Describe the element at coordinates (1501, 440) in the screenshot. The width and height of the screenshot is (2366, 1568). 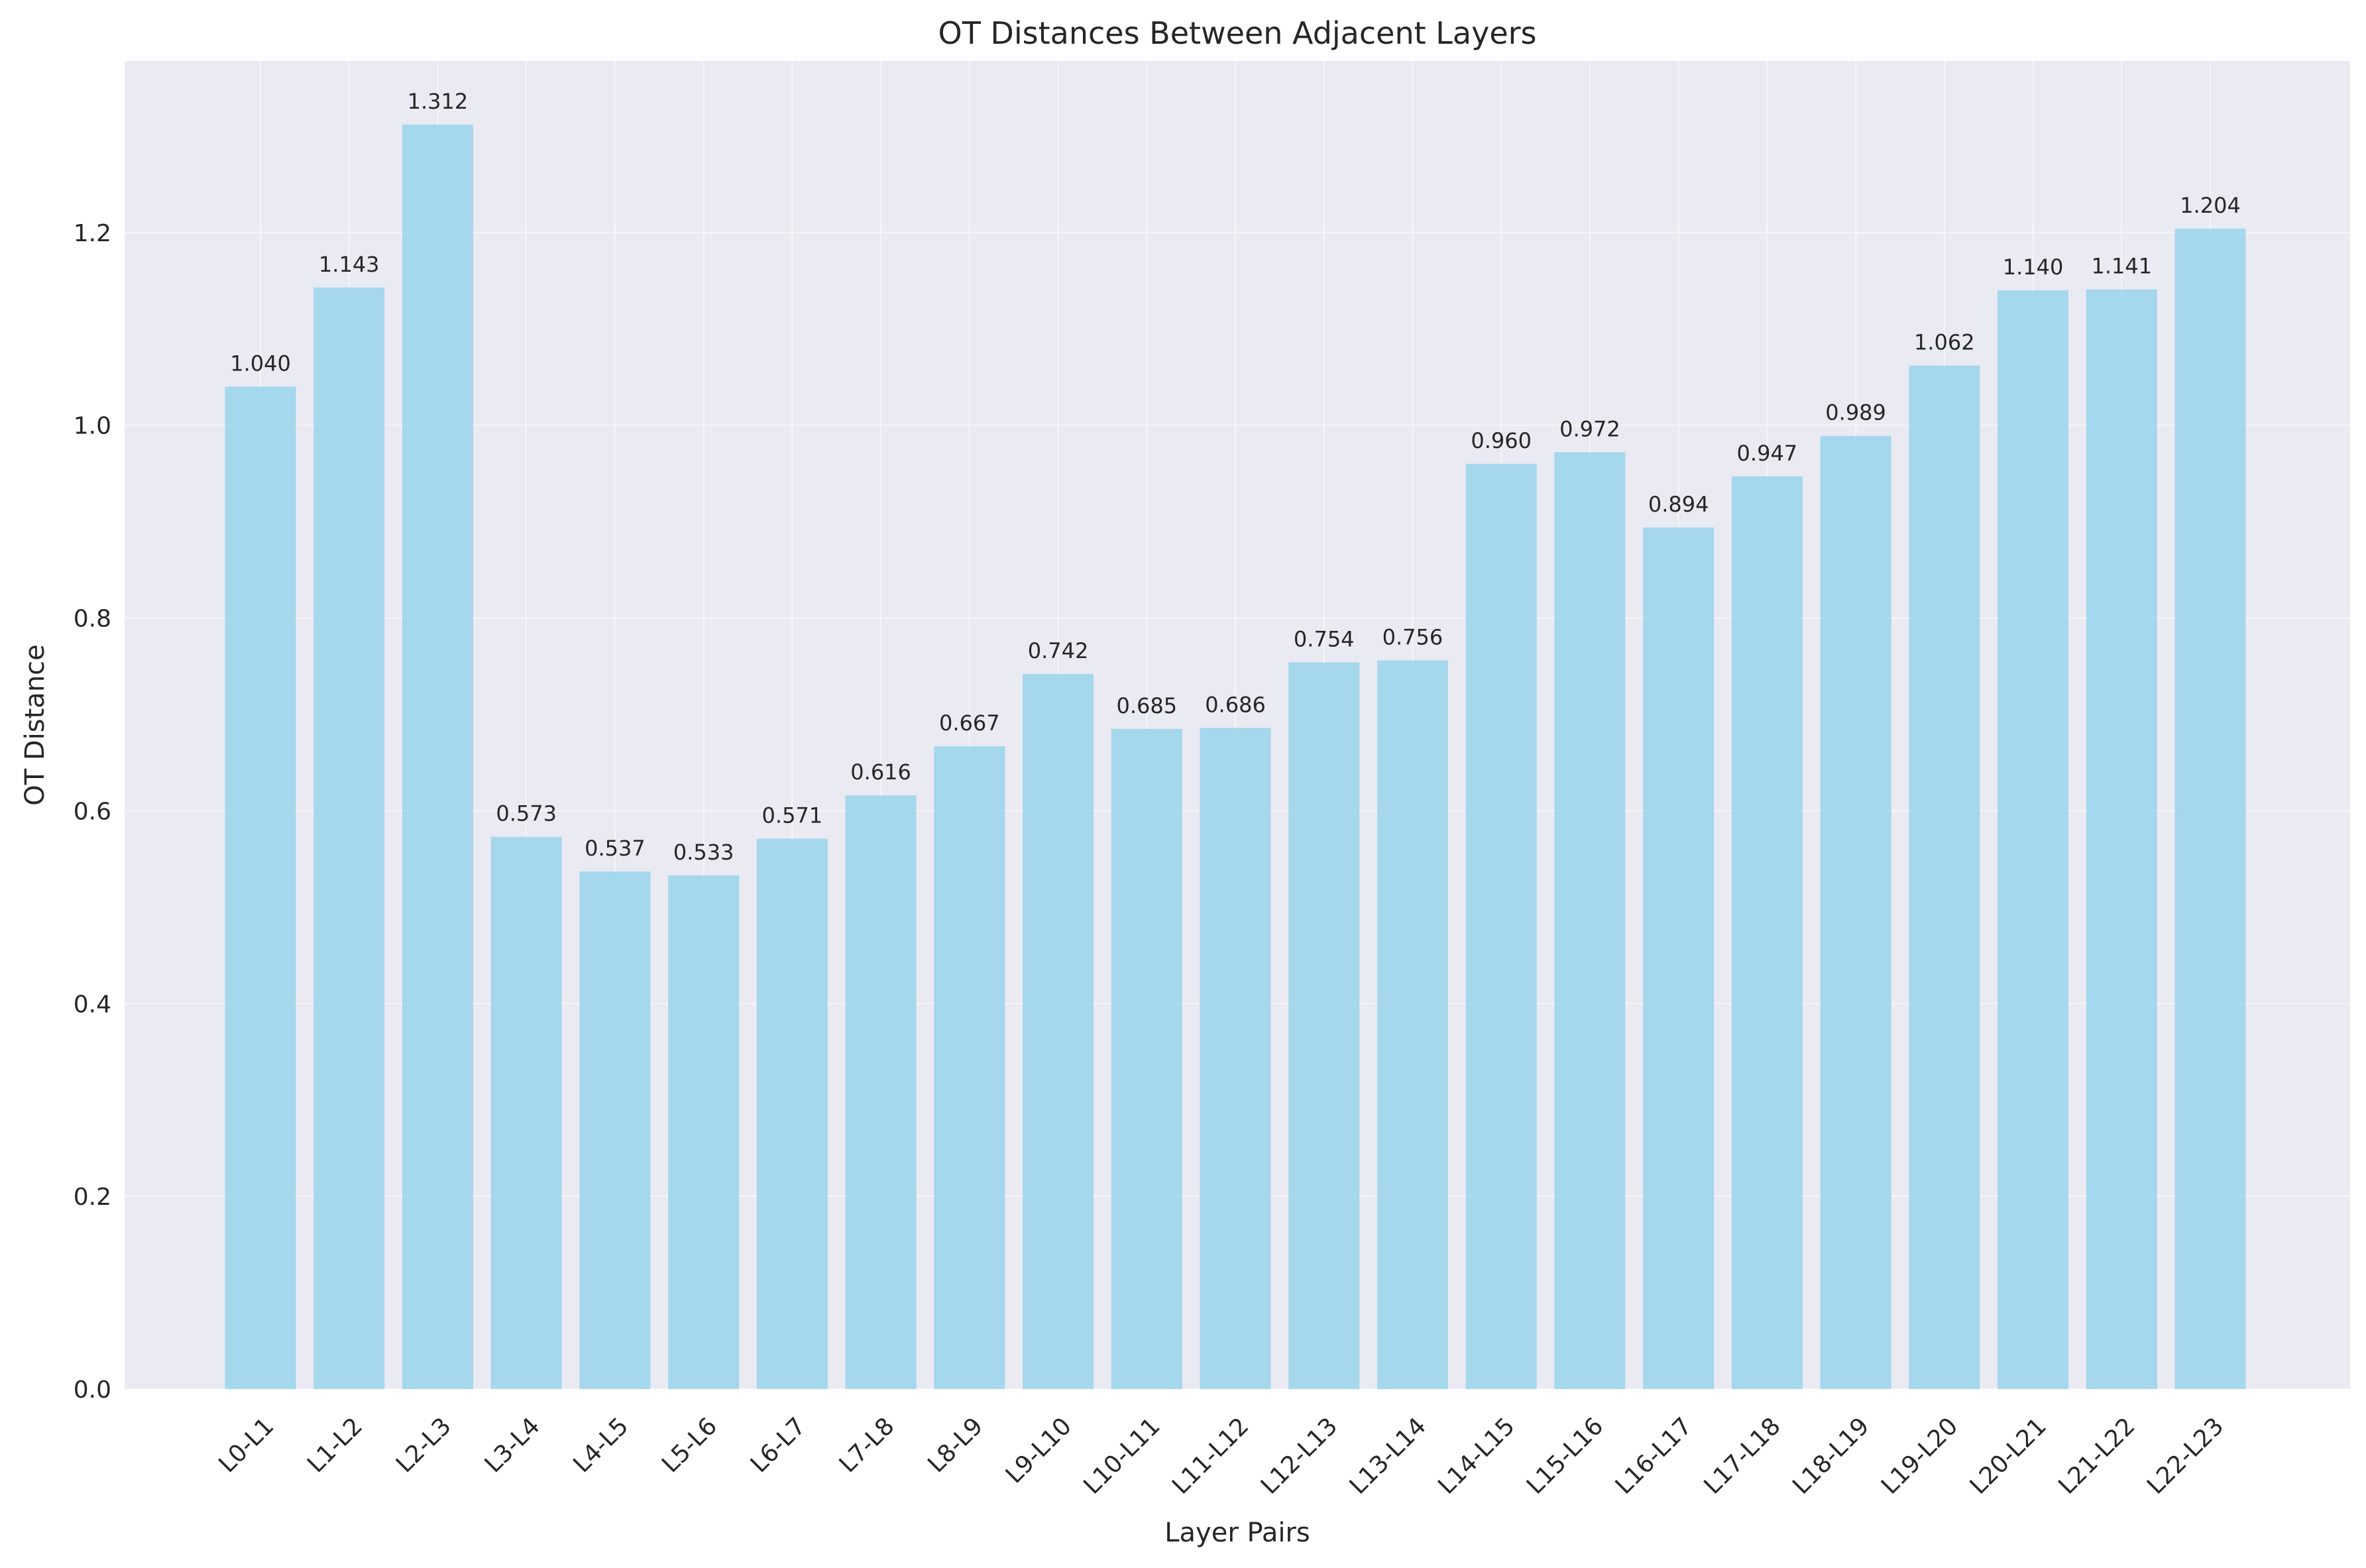
I see `data-label: 0.960` at that location.